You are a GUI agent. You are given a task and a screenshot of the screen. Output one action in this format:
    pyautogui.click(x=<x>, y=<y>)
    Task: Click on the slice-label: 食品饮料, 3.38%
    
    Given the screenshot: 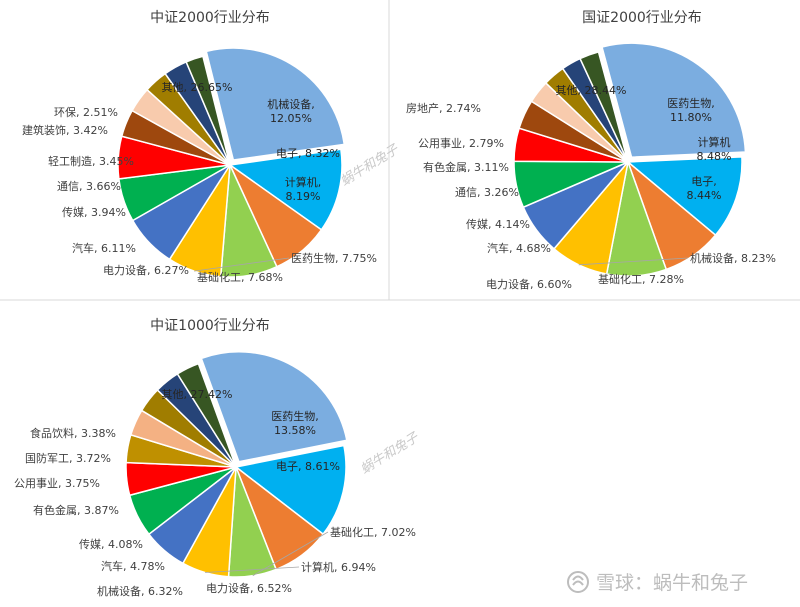 What is the action you would take?
    pyautogui.click(x=73, y=433)
    